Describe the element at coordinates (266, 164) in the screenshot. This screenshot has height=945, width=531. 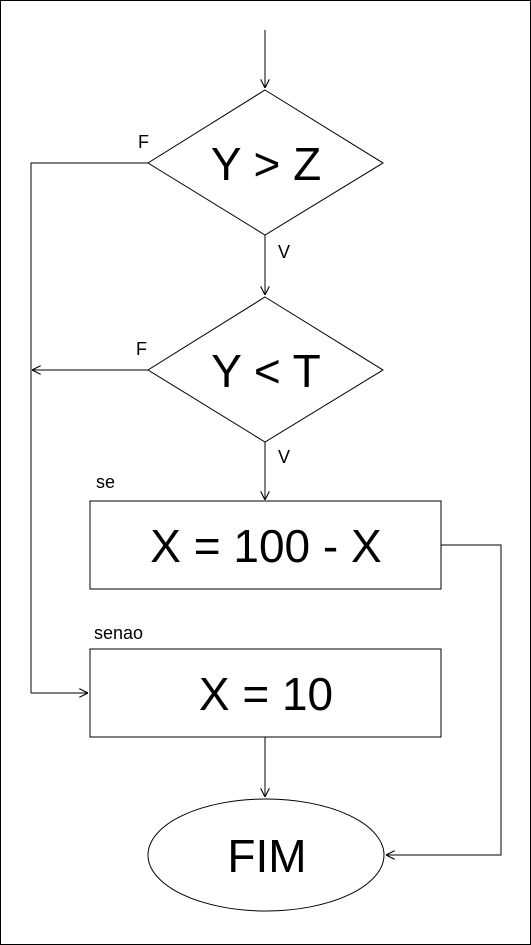
I see `decision-1-text: Y > Z` at that location.